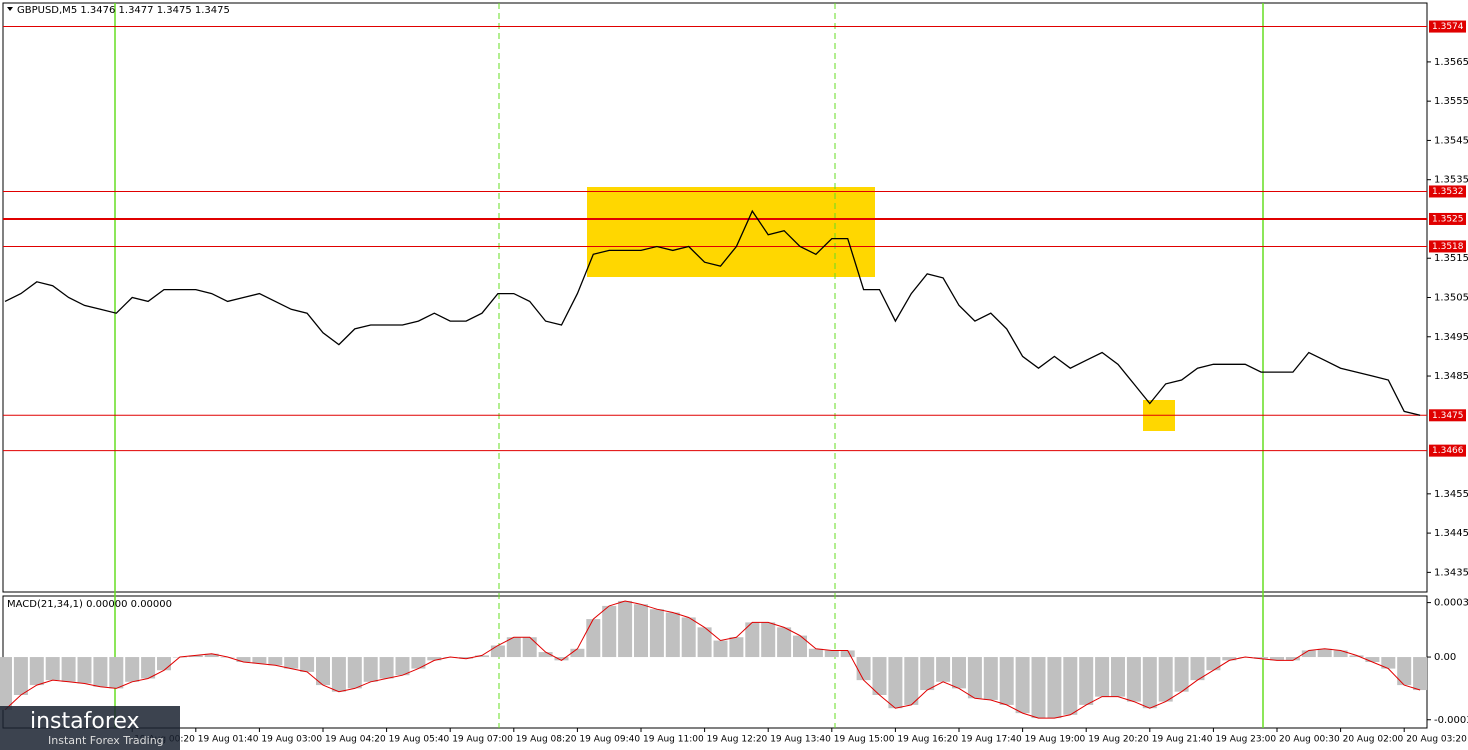  I want to click on level-label: 1.3466, so click(1448, 451).